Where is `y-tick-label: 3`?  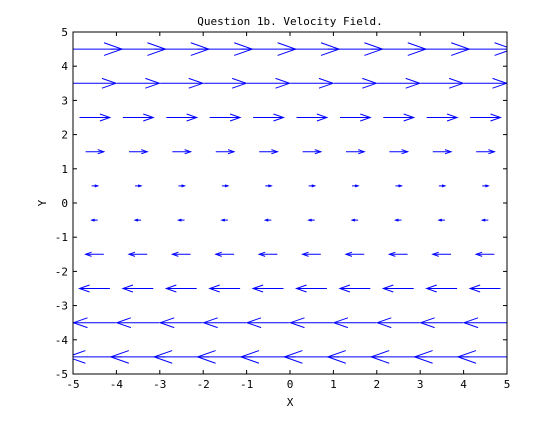 y-tick-label: 3 is located at coordinates (64, 100).